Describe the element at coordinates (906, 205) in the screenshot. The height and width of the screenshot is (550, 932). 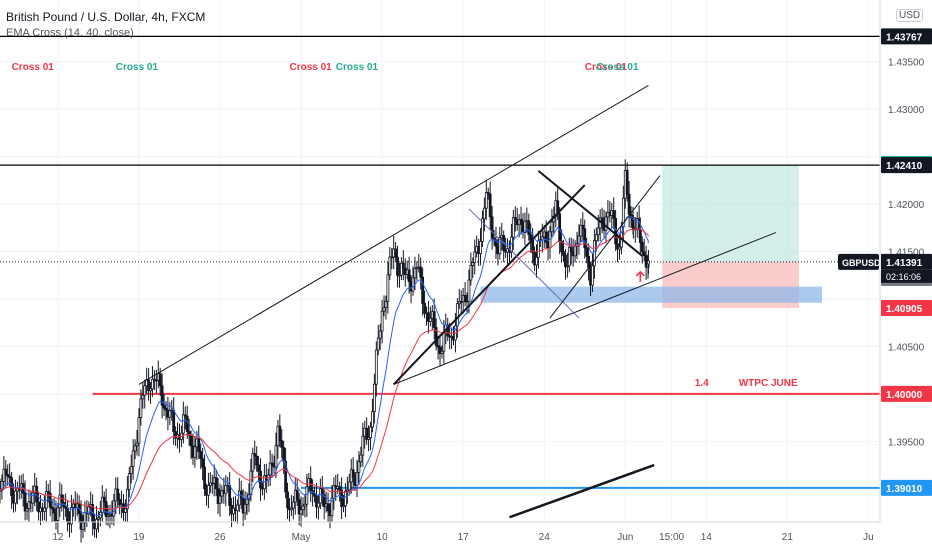
I see `price-tick-label: 1.42000` at that location.